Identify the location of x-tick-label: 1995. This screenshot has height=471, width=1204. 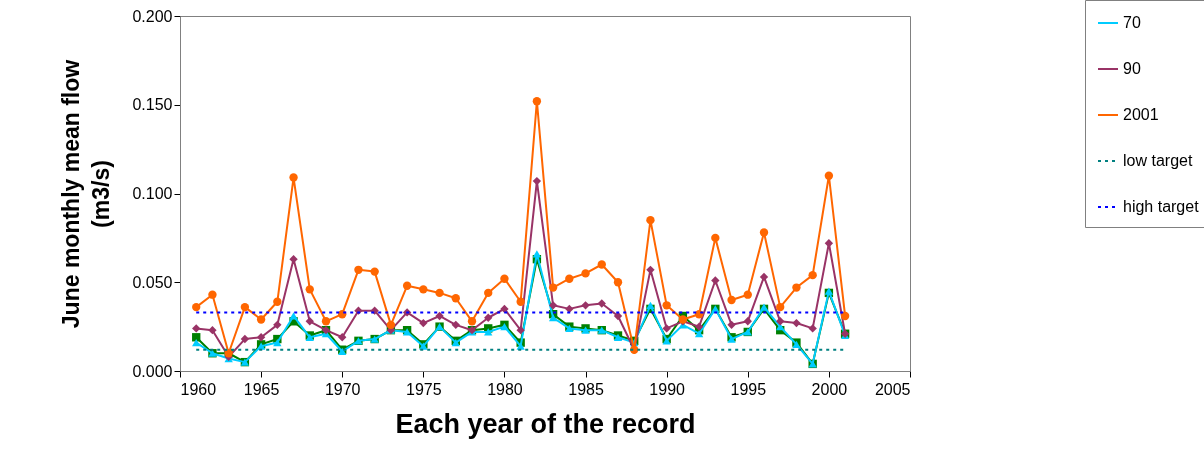
(748, 389).